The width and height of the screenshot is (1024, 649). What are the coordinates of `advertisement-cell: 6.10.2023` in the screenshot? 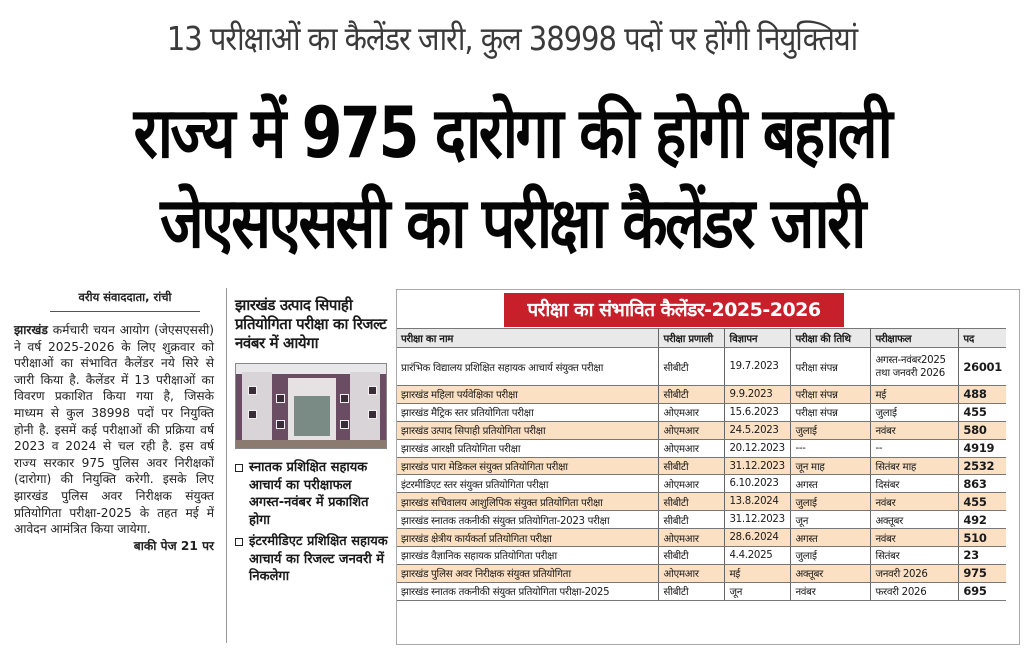 It's located at (758, 484).